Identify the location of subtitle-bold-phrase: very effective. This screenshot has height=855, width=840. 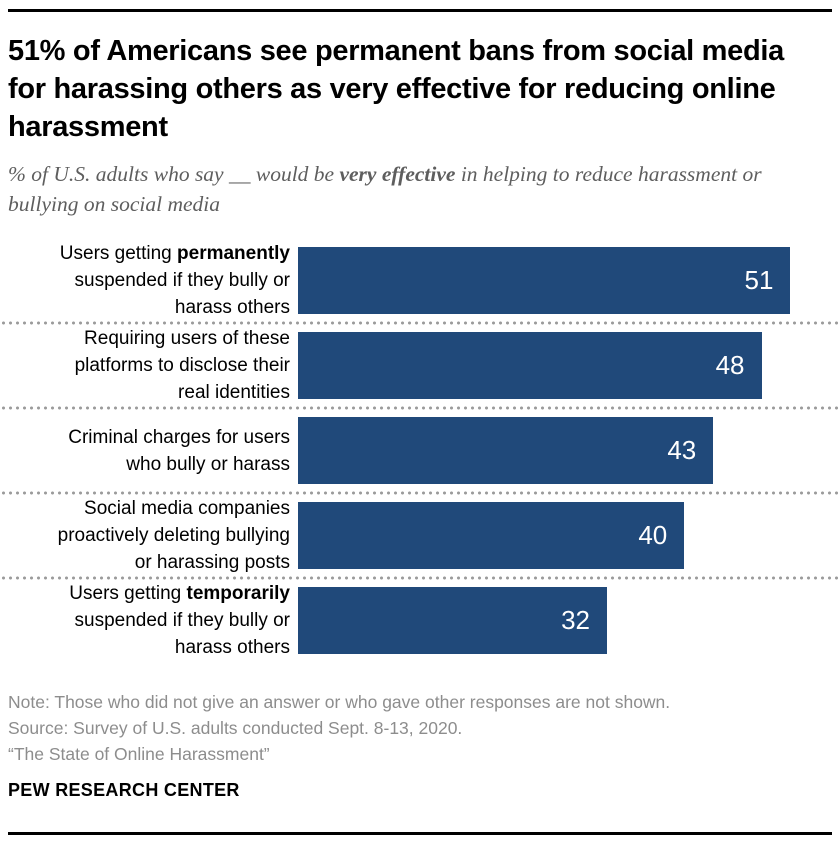
(397, 174).